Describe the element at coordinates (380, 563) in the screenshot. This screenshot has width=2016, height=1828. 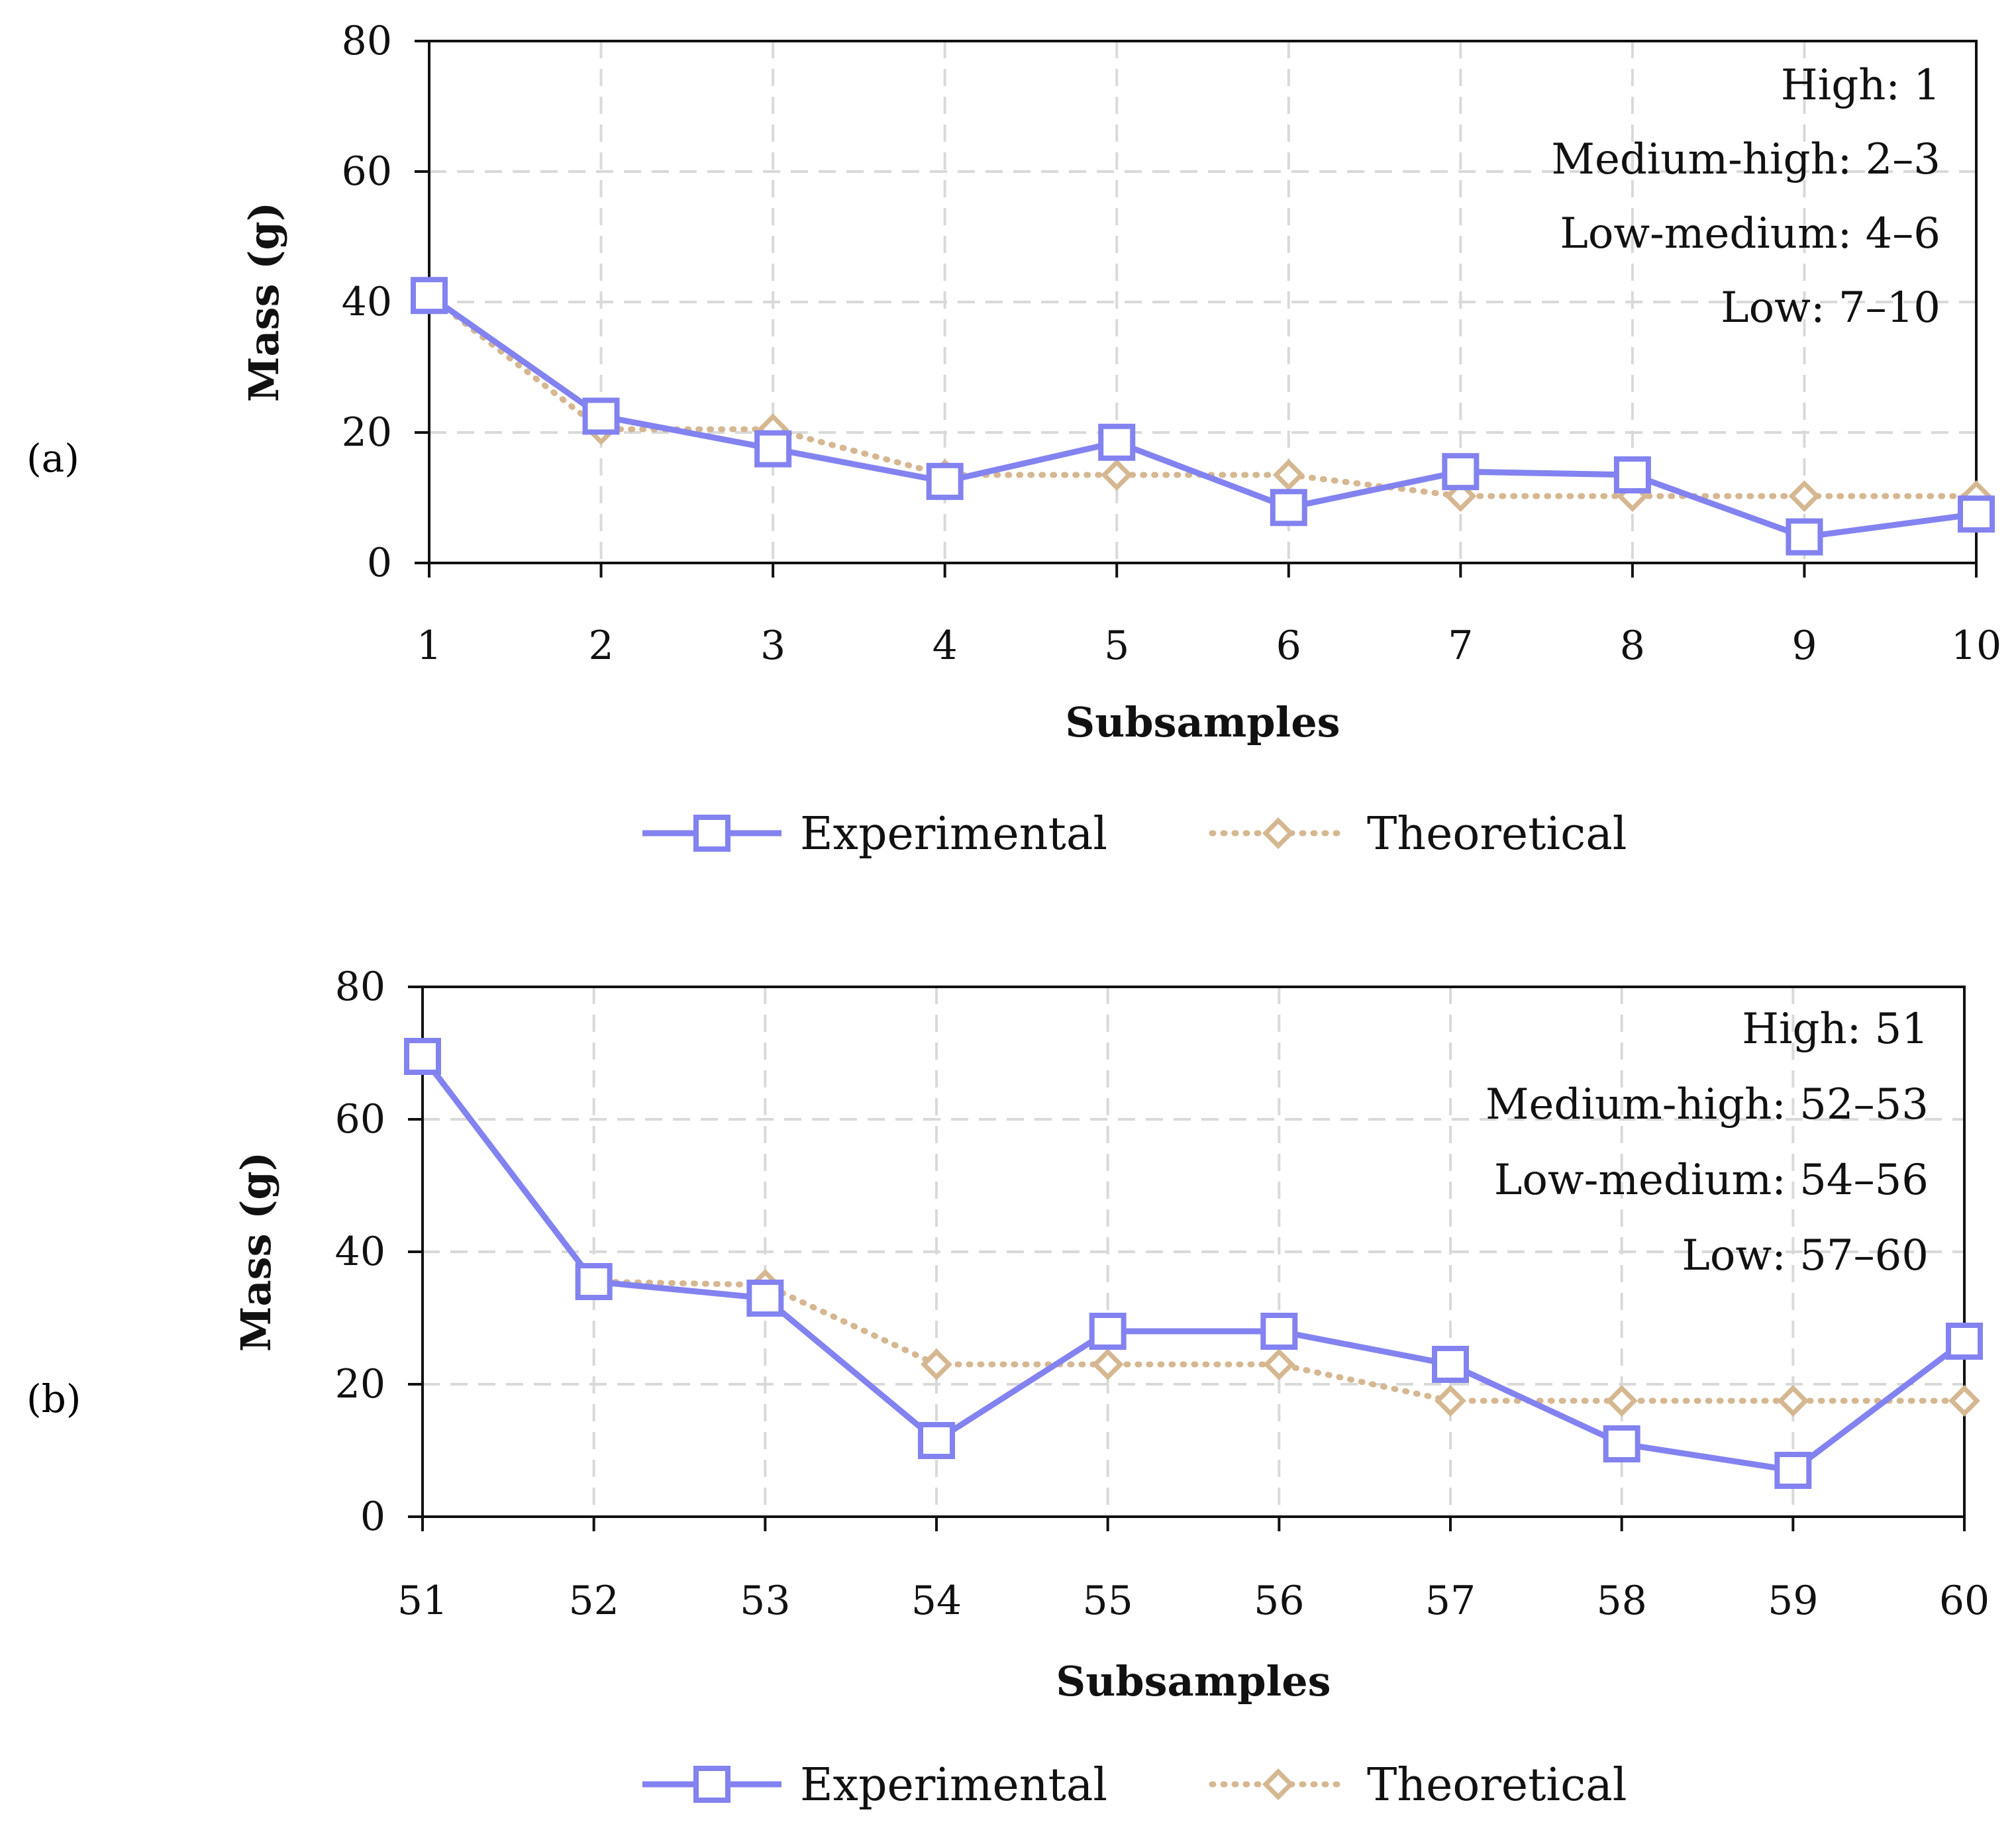
I see `chart-a-ytick-label: 0` at that location.